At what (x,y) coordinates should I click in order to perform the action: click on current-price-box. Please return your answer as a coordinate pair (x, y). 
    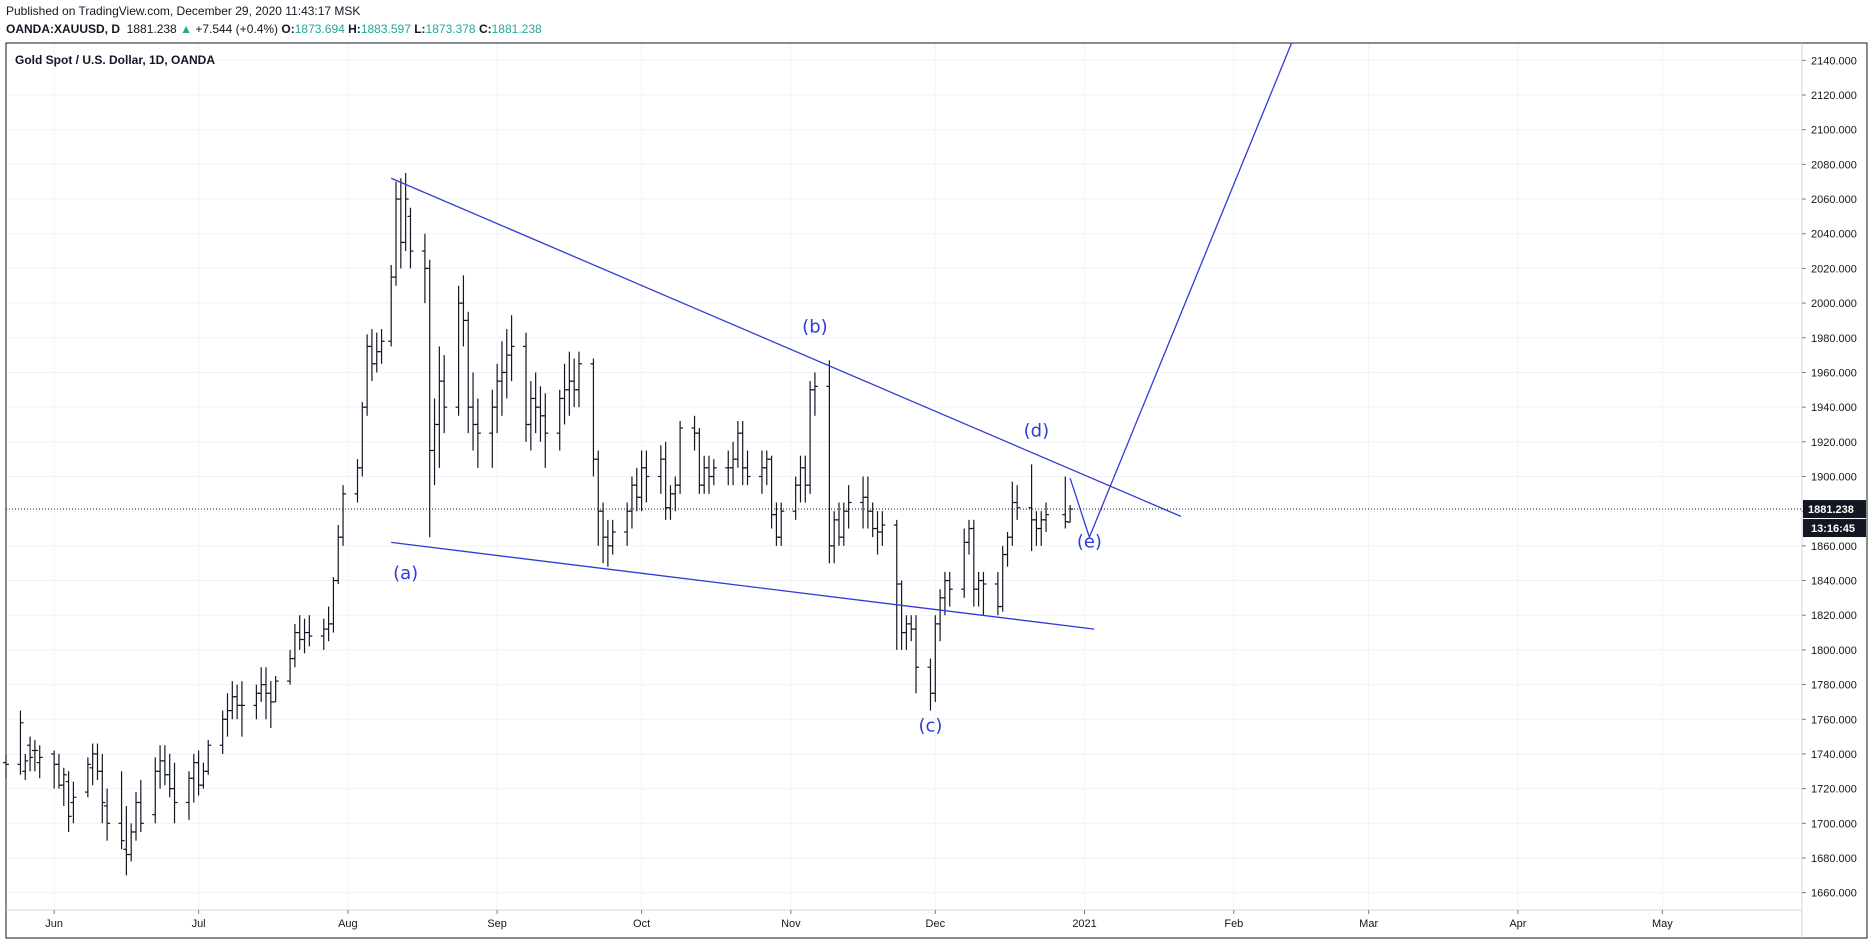
    Looking at the image, I should click on (1834, 509).